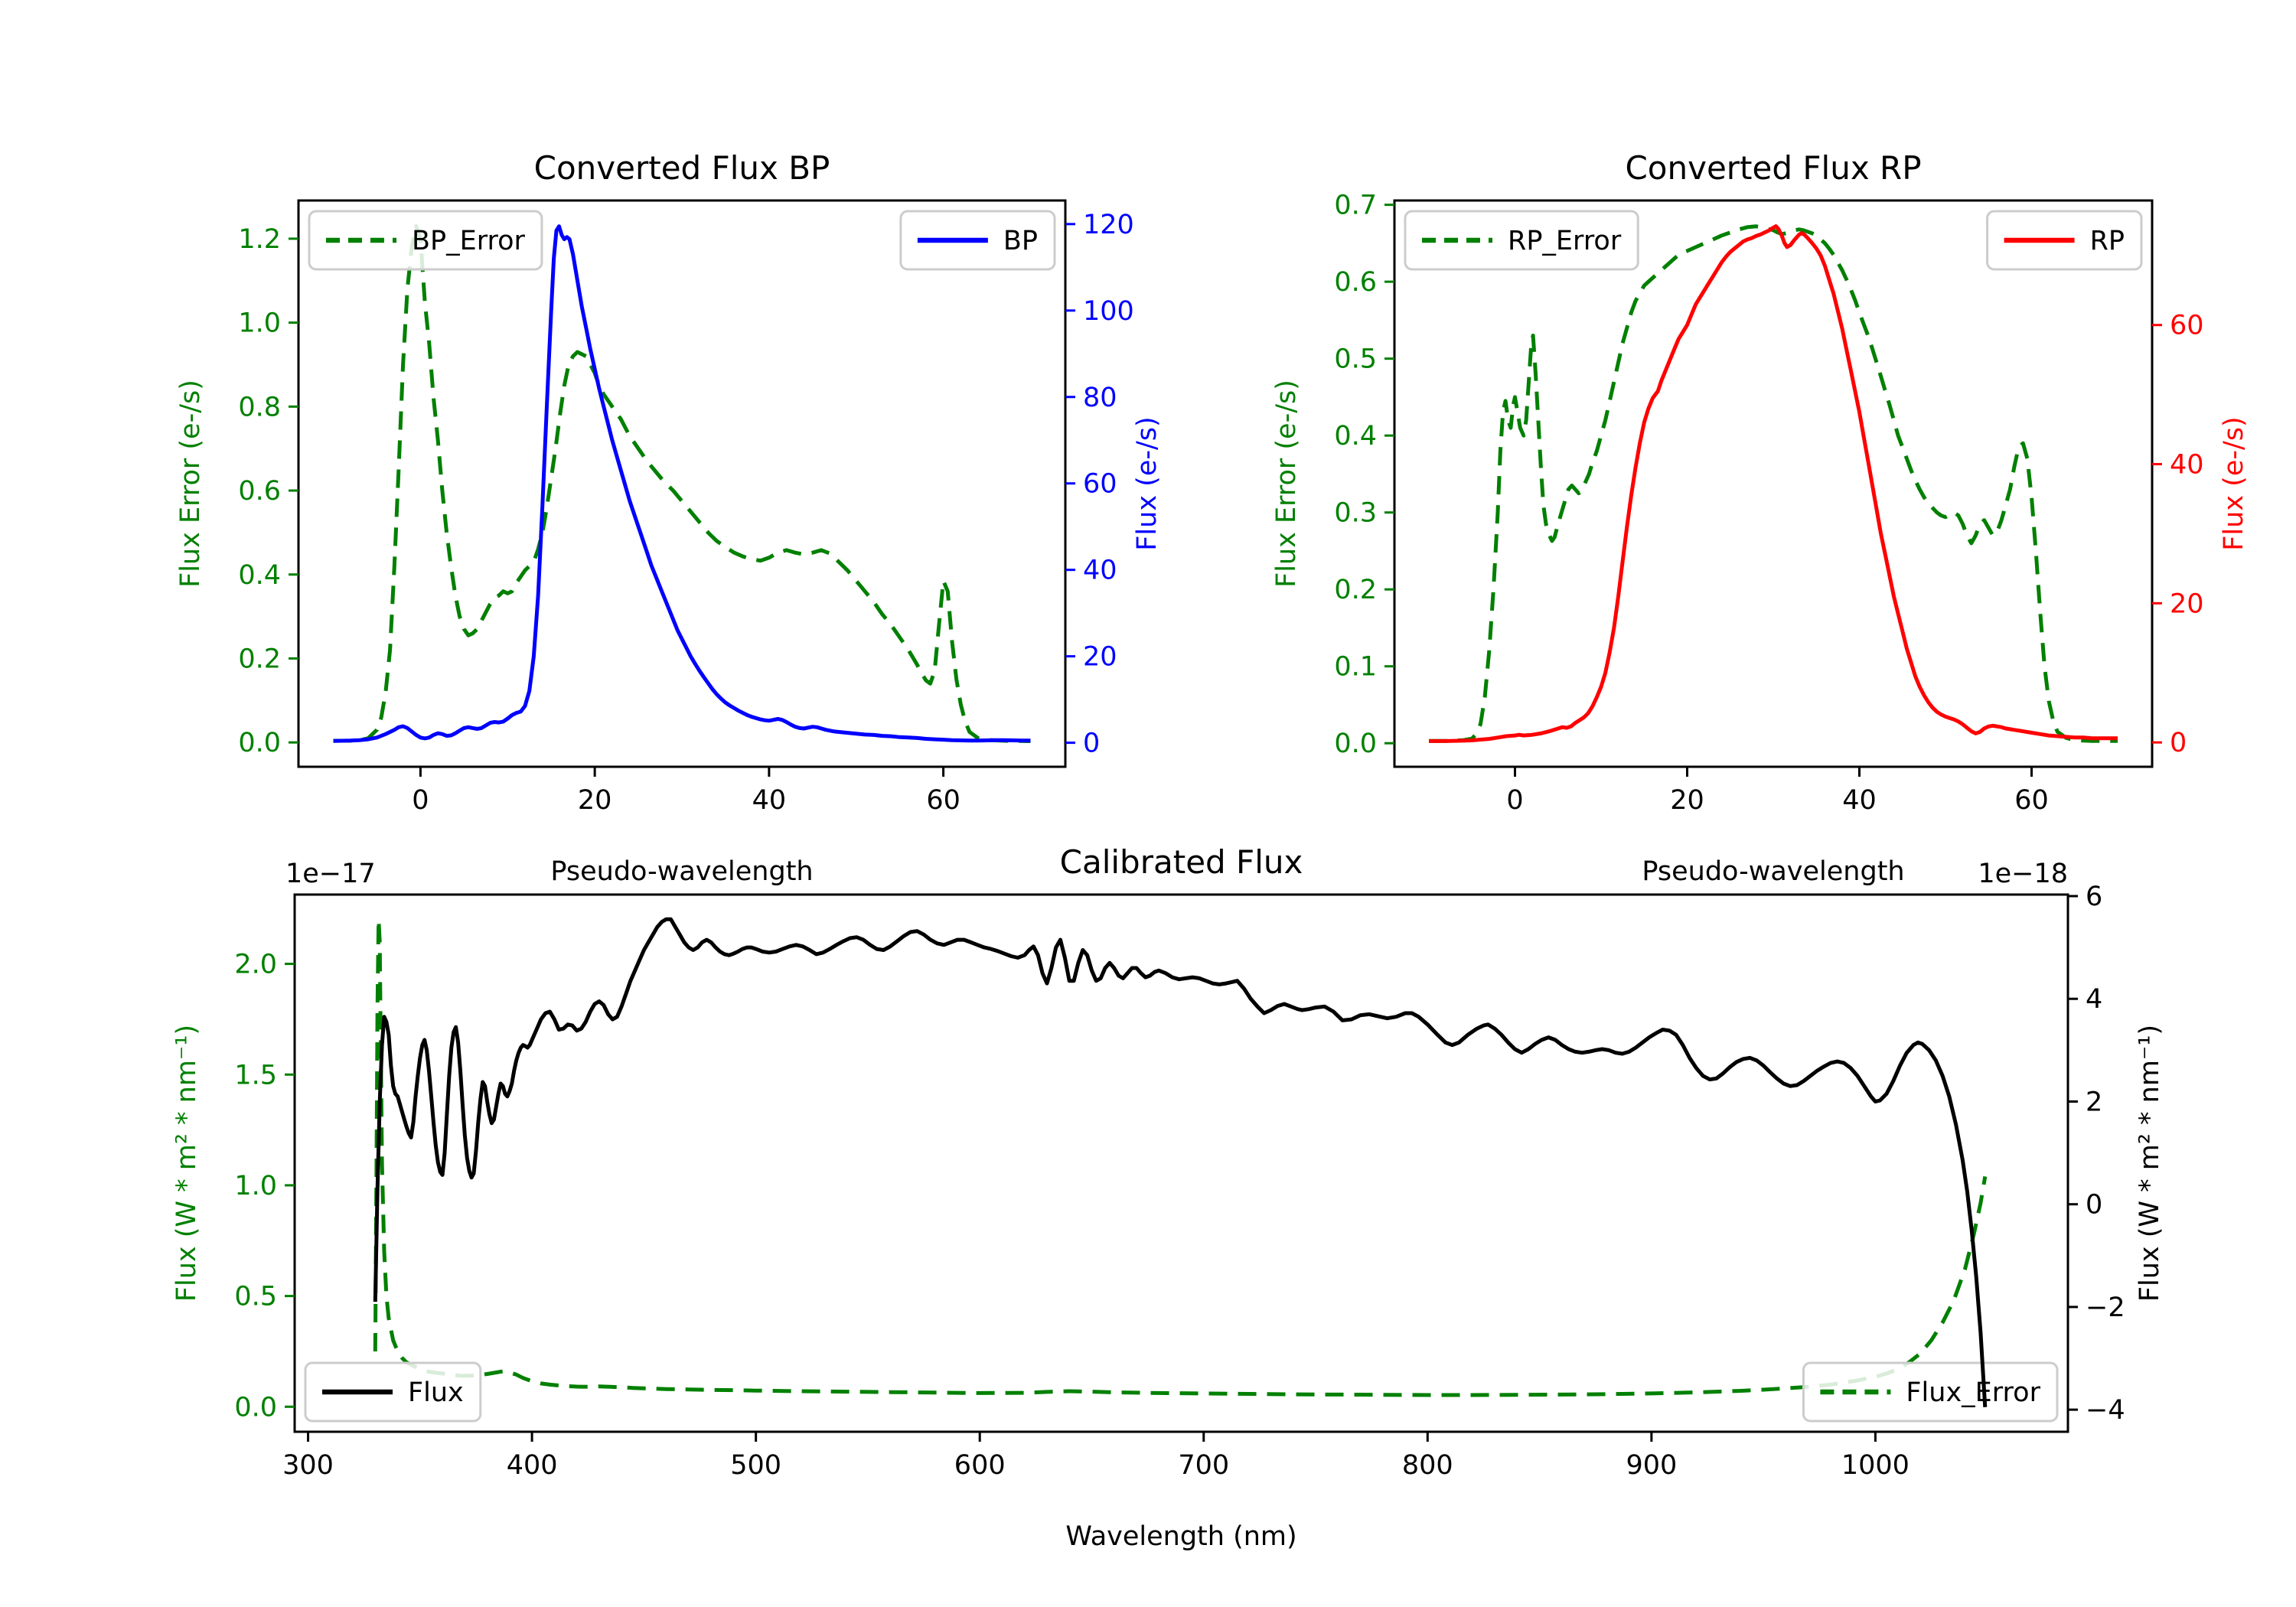 This screenshot has width=2296, height=1607. What do you see at coordinates (308, 1465) in the screenshot?
I see `x-tick-label: 300` at bounding box center [308, 1465].